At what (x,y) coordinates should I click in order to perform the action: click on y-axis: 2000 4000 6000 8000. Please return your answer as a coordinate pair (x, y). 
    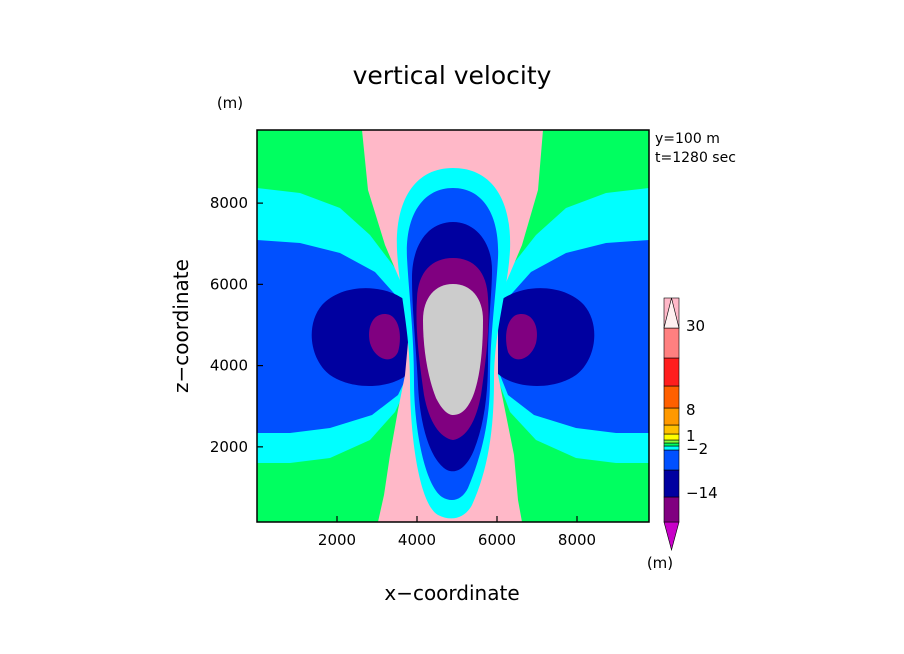
    Looking at the image, I should click on (236, 325).